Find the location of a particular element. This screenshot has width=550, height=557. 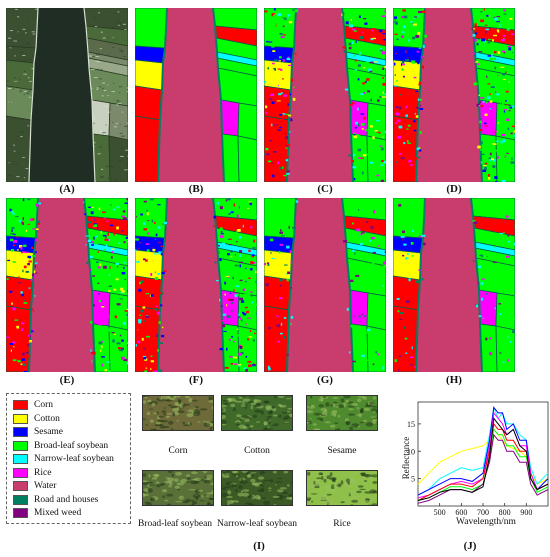

crop-photo-cotton is located at coordinates (257, 413).